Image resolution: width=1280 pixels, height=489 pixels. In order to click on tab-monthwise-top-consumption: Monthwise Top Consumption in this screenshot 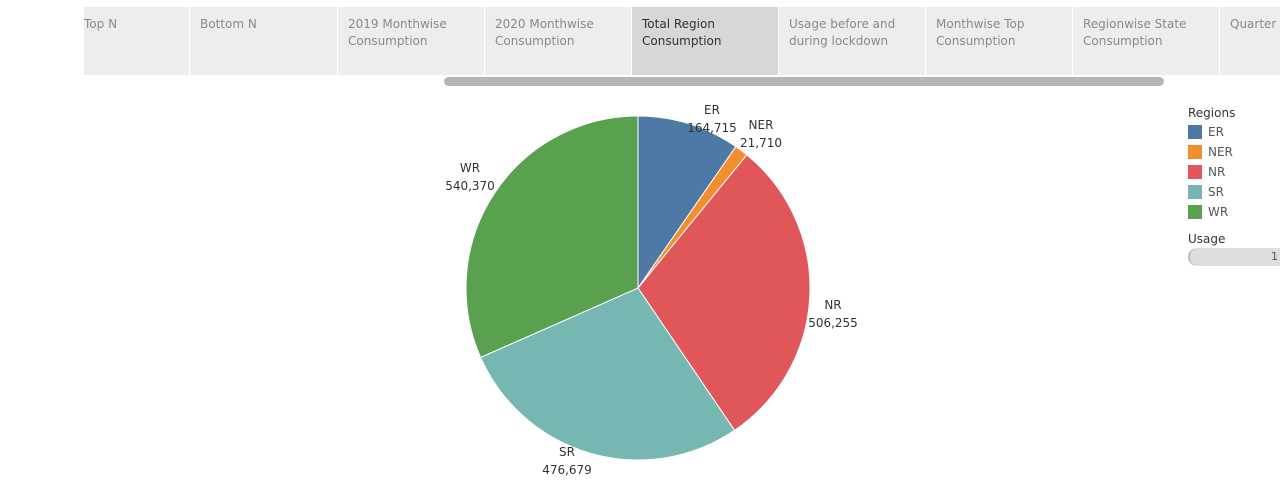, I will do `click(999, 41)`.